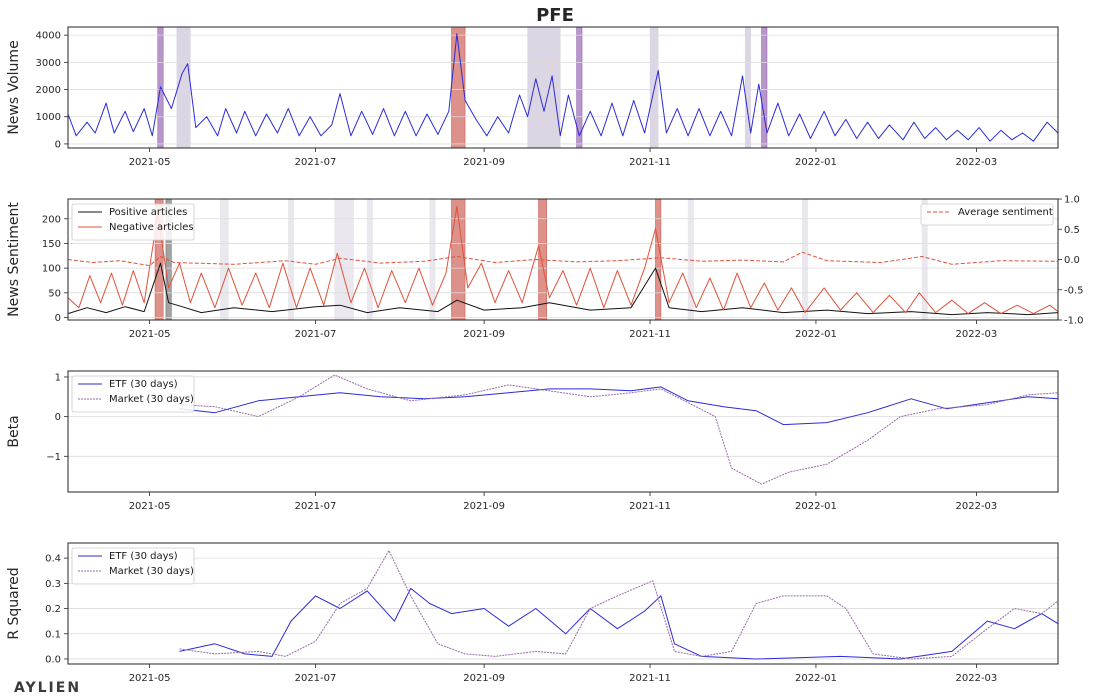 The image size is (1095, 700). Describe the element at coordinates (48, 63) in the screenshot. I see `y-tick-label: 3000` at that location.